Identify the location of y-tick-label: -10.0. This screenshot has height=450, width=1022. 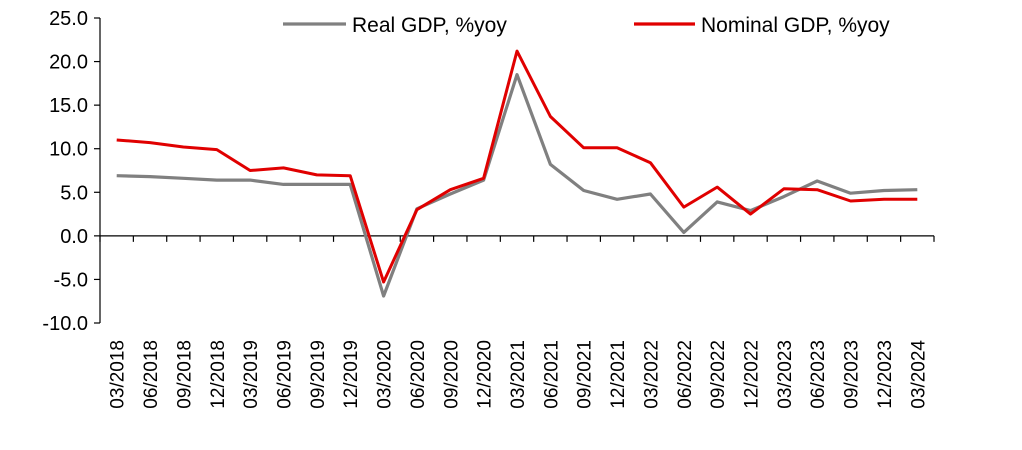
(65, 324).